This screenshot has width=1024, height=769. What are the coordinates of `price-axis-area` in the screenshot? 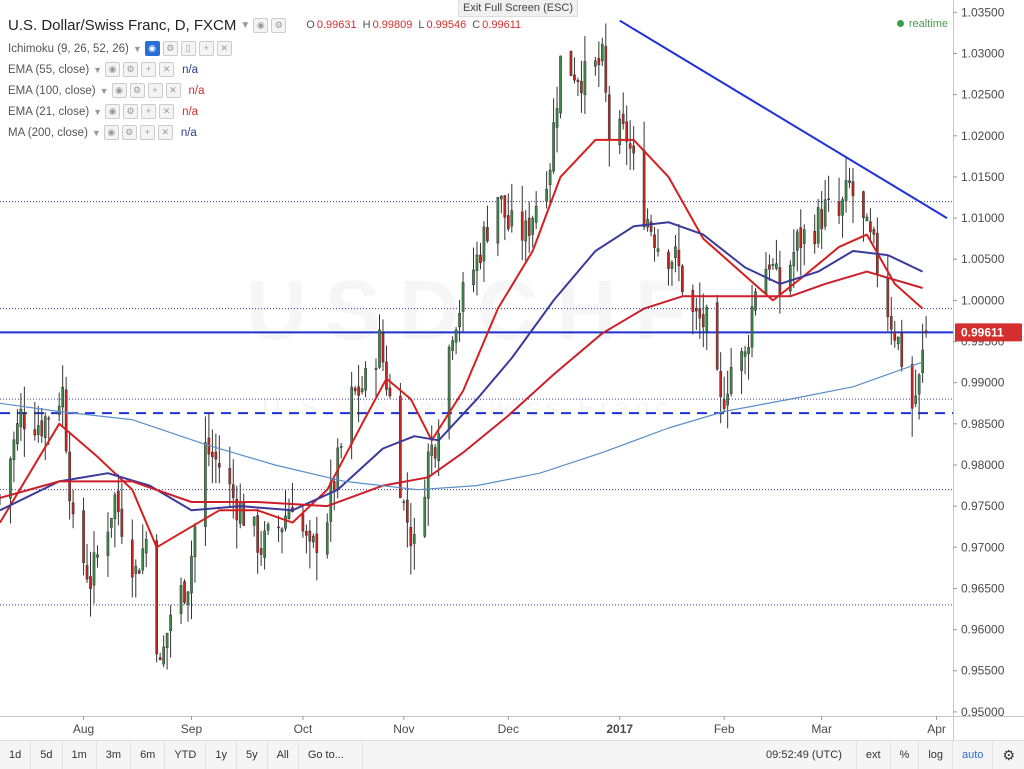 It's located at (988, 370).